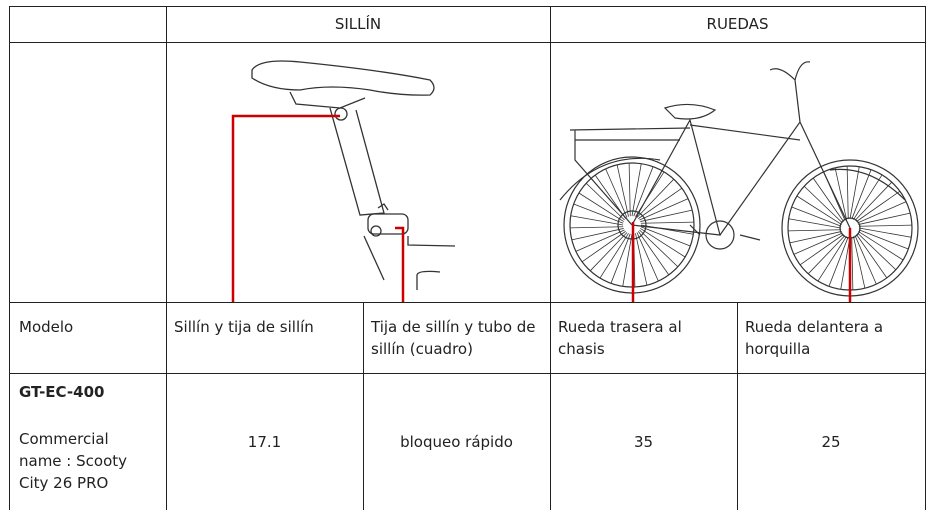 This screenshot has height=510, width=929. I want to click on value: bloqueo rápido, so click(456, 441).